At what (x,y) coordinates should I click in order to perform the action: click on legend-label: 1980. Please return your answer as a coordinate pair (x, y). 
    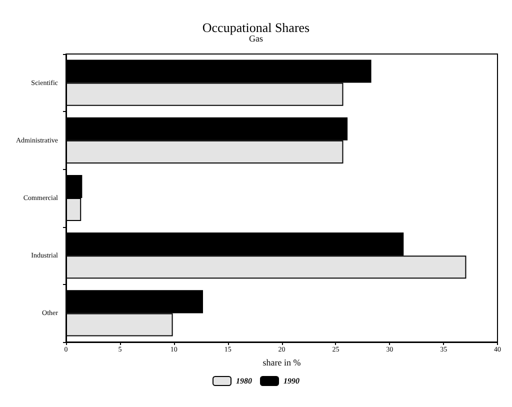
    Looking at the image, I should click on (244, 381).